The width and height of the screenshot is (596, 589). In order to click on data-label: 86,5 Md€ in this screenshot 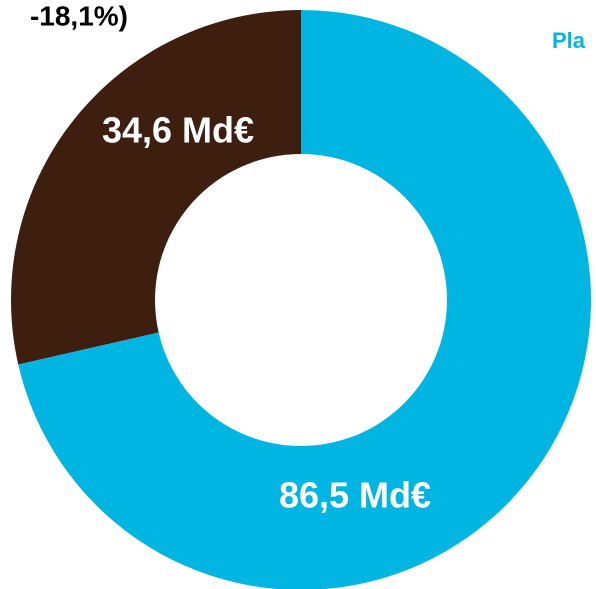, I will do `click(355, 495)`.